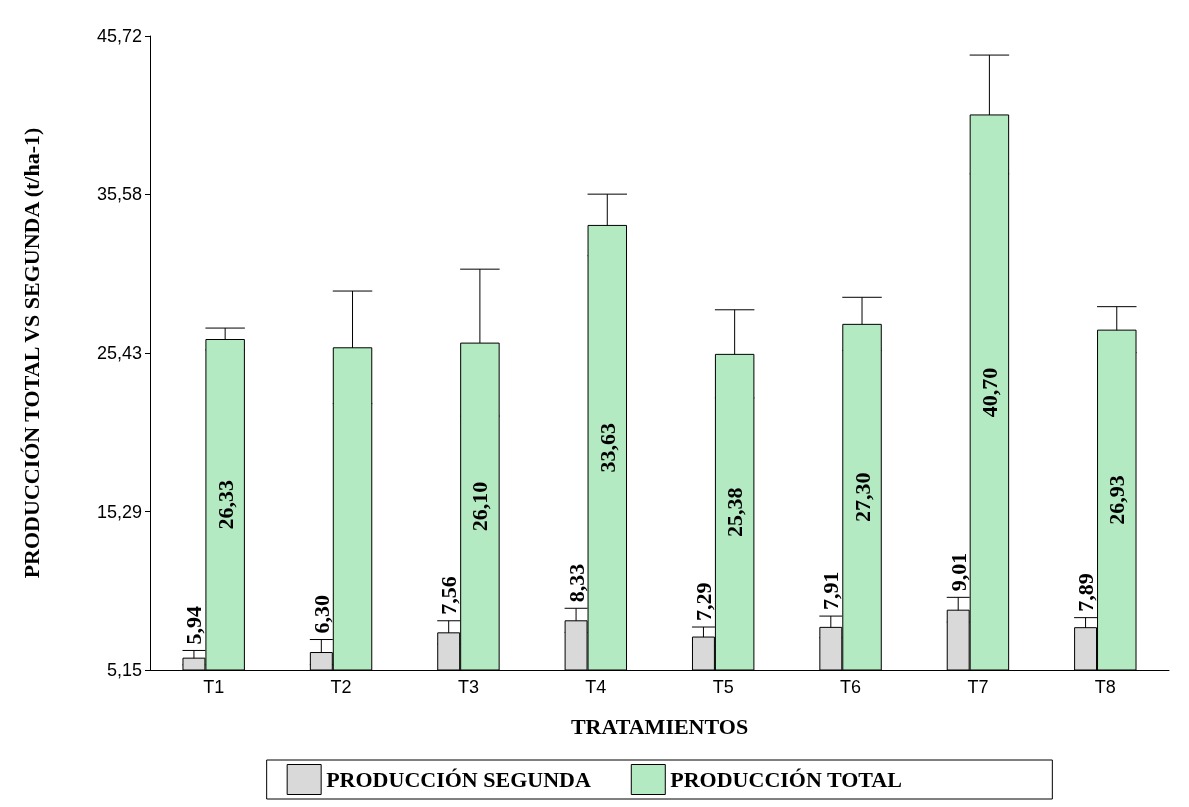 The width and height of the screenshot is (1189, 807). Describe the element at coordinates (119, 194) in the screenshot. I see `y-tick-label: 35,58` at that location.